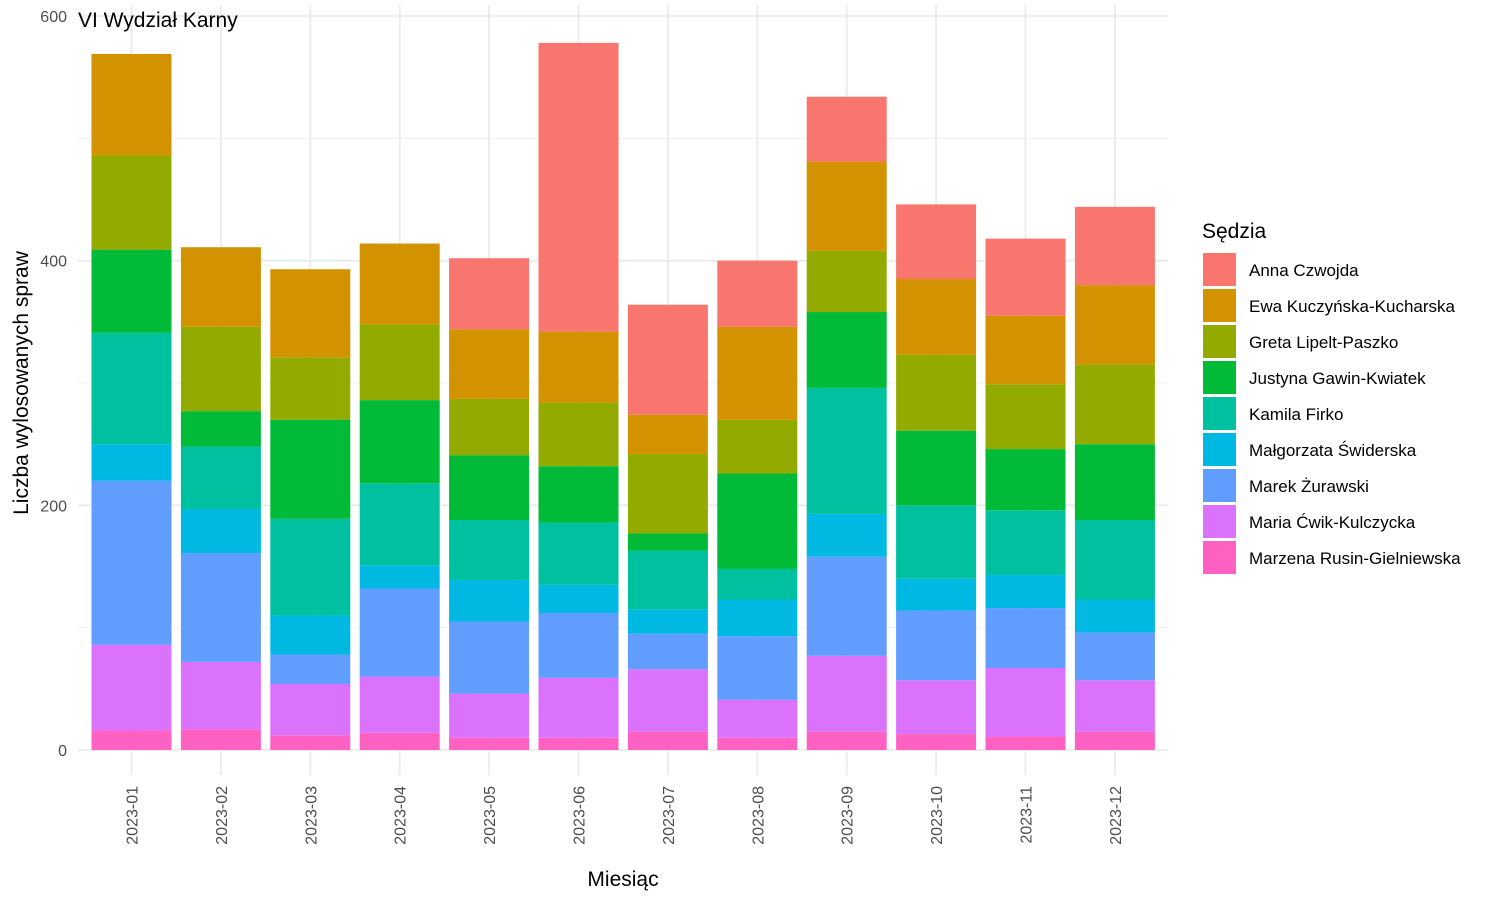  What do you see at coordinates (758, 815) in the screenshot?
I see `x-tick-label: 2023-08` at bounding box center [758, 815].